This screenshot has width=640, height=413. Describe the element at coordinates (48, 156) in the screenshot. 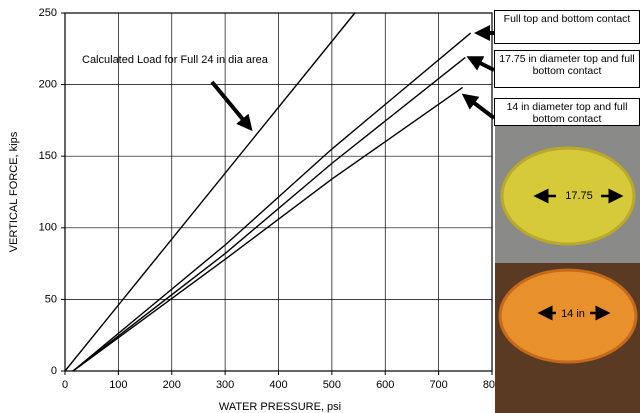

I see `y-tick-label: 150` at that location.